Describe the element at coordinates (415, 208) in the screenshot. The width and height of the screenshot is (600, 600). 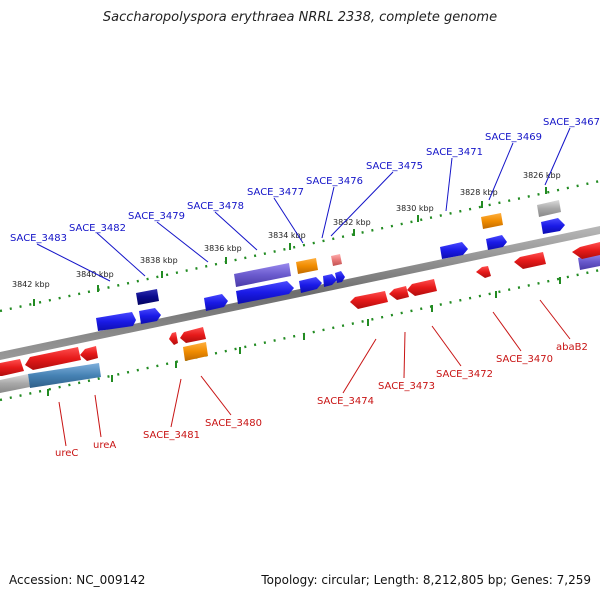
I see `scale-label-3830: 3830 kbp` at that location.